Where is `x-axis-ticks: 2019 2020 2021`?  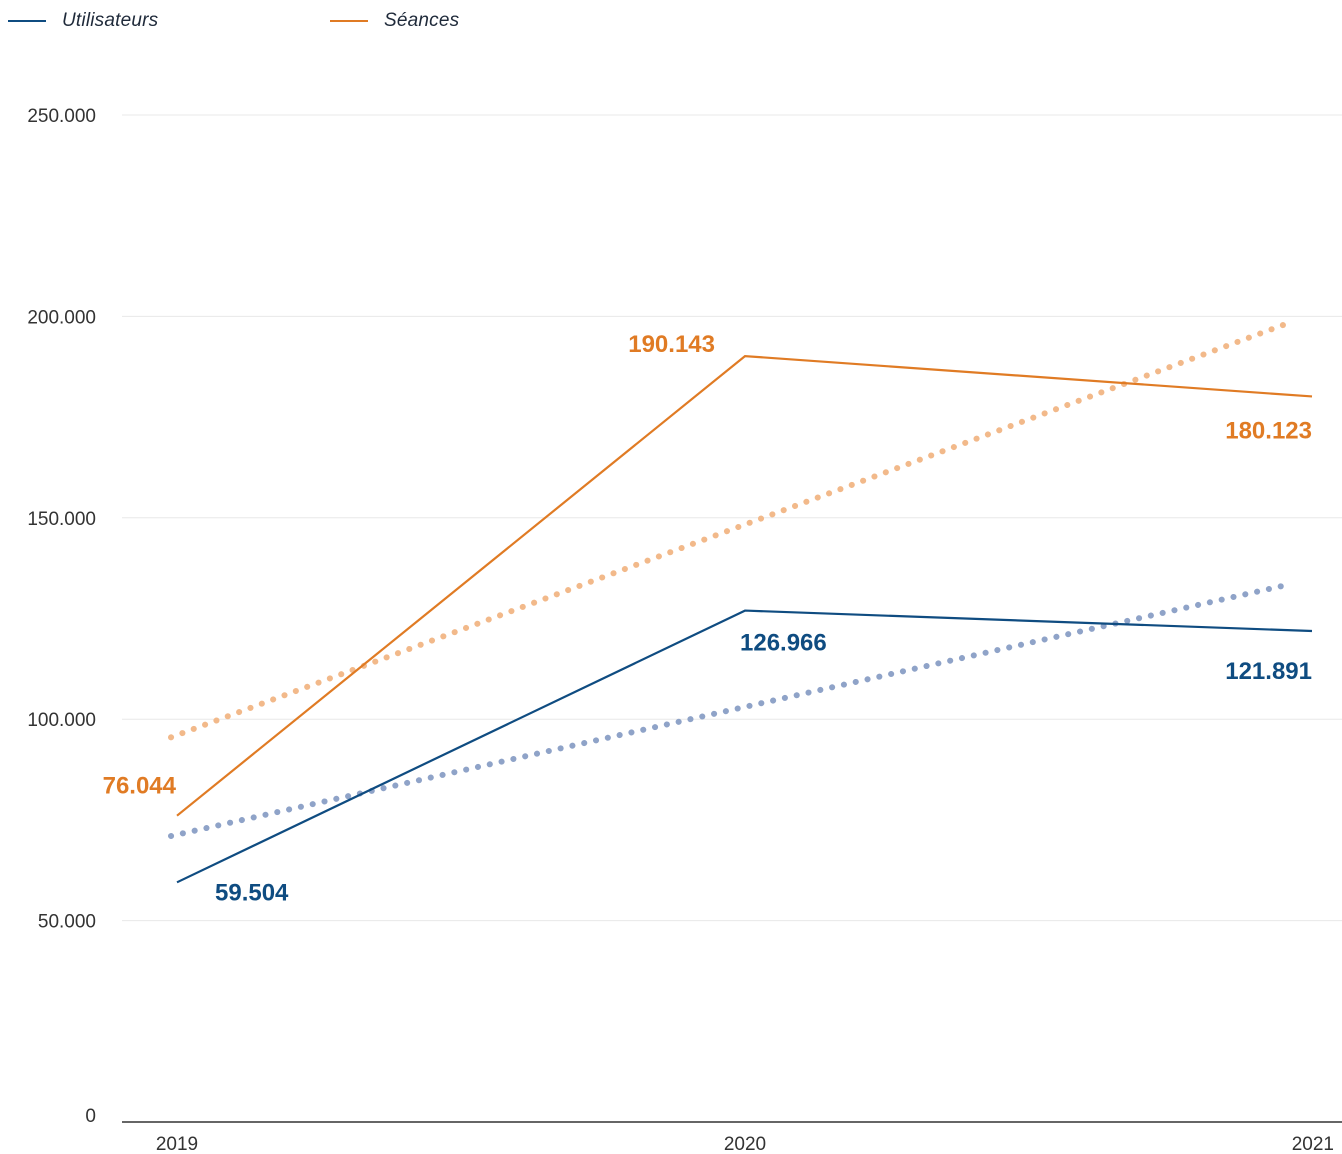 x-axis-ticks: 2019 2020 2021 is located at coordinates (745, 1144).